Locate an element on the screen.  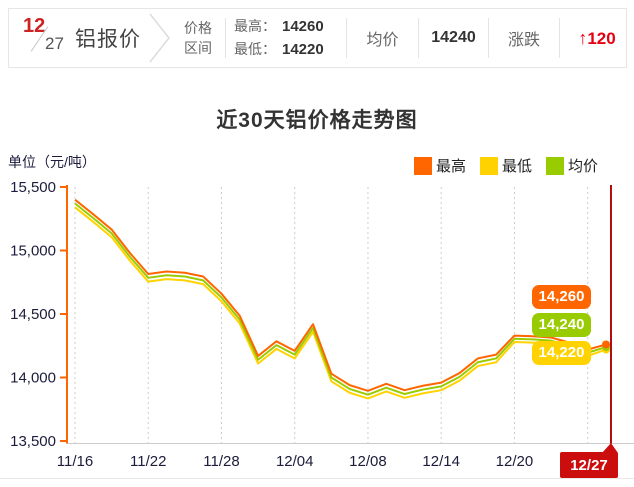
legend-item-low: 最低 is located at coordinates (506, 165).